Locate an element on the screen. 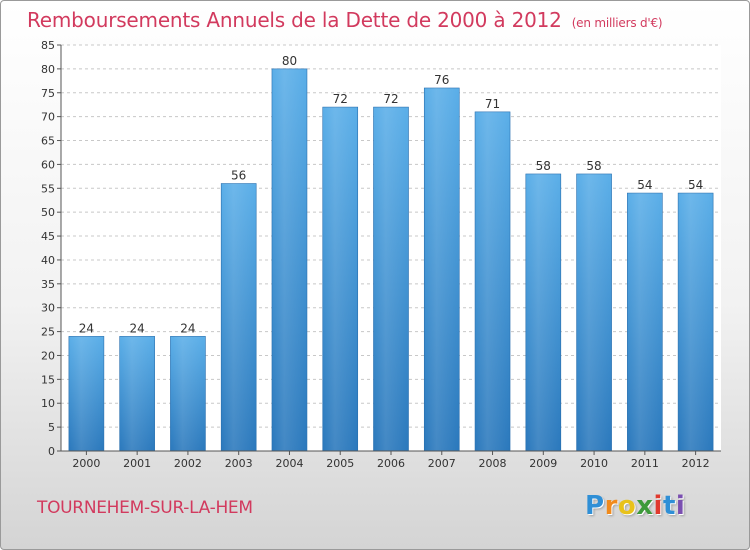  bar-2011 is located at coordinates (645, 322).